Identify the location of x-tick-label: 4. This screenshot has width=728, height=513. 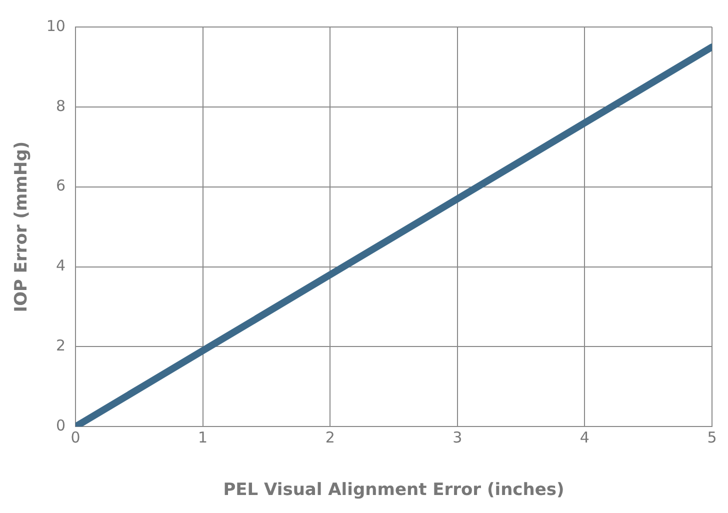
(585, 437).